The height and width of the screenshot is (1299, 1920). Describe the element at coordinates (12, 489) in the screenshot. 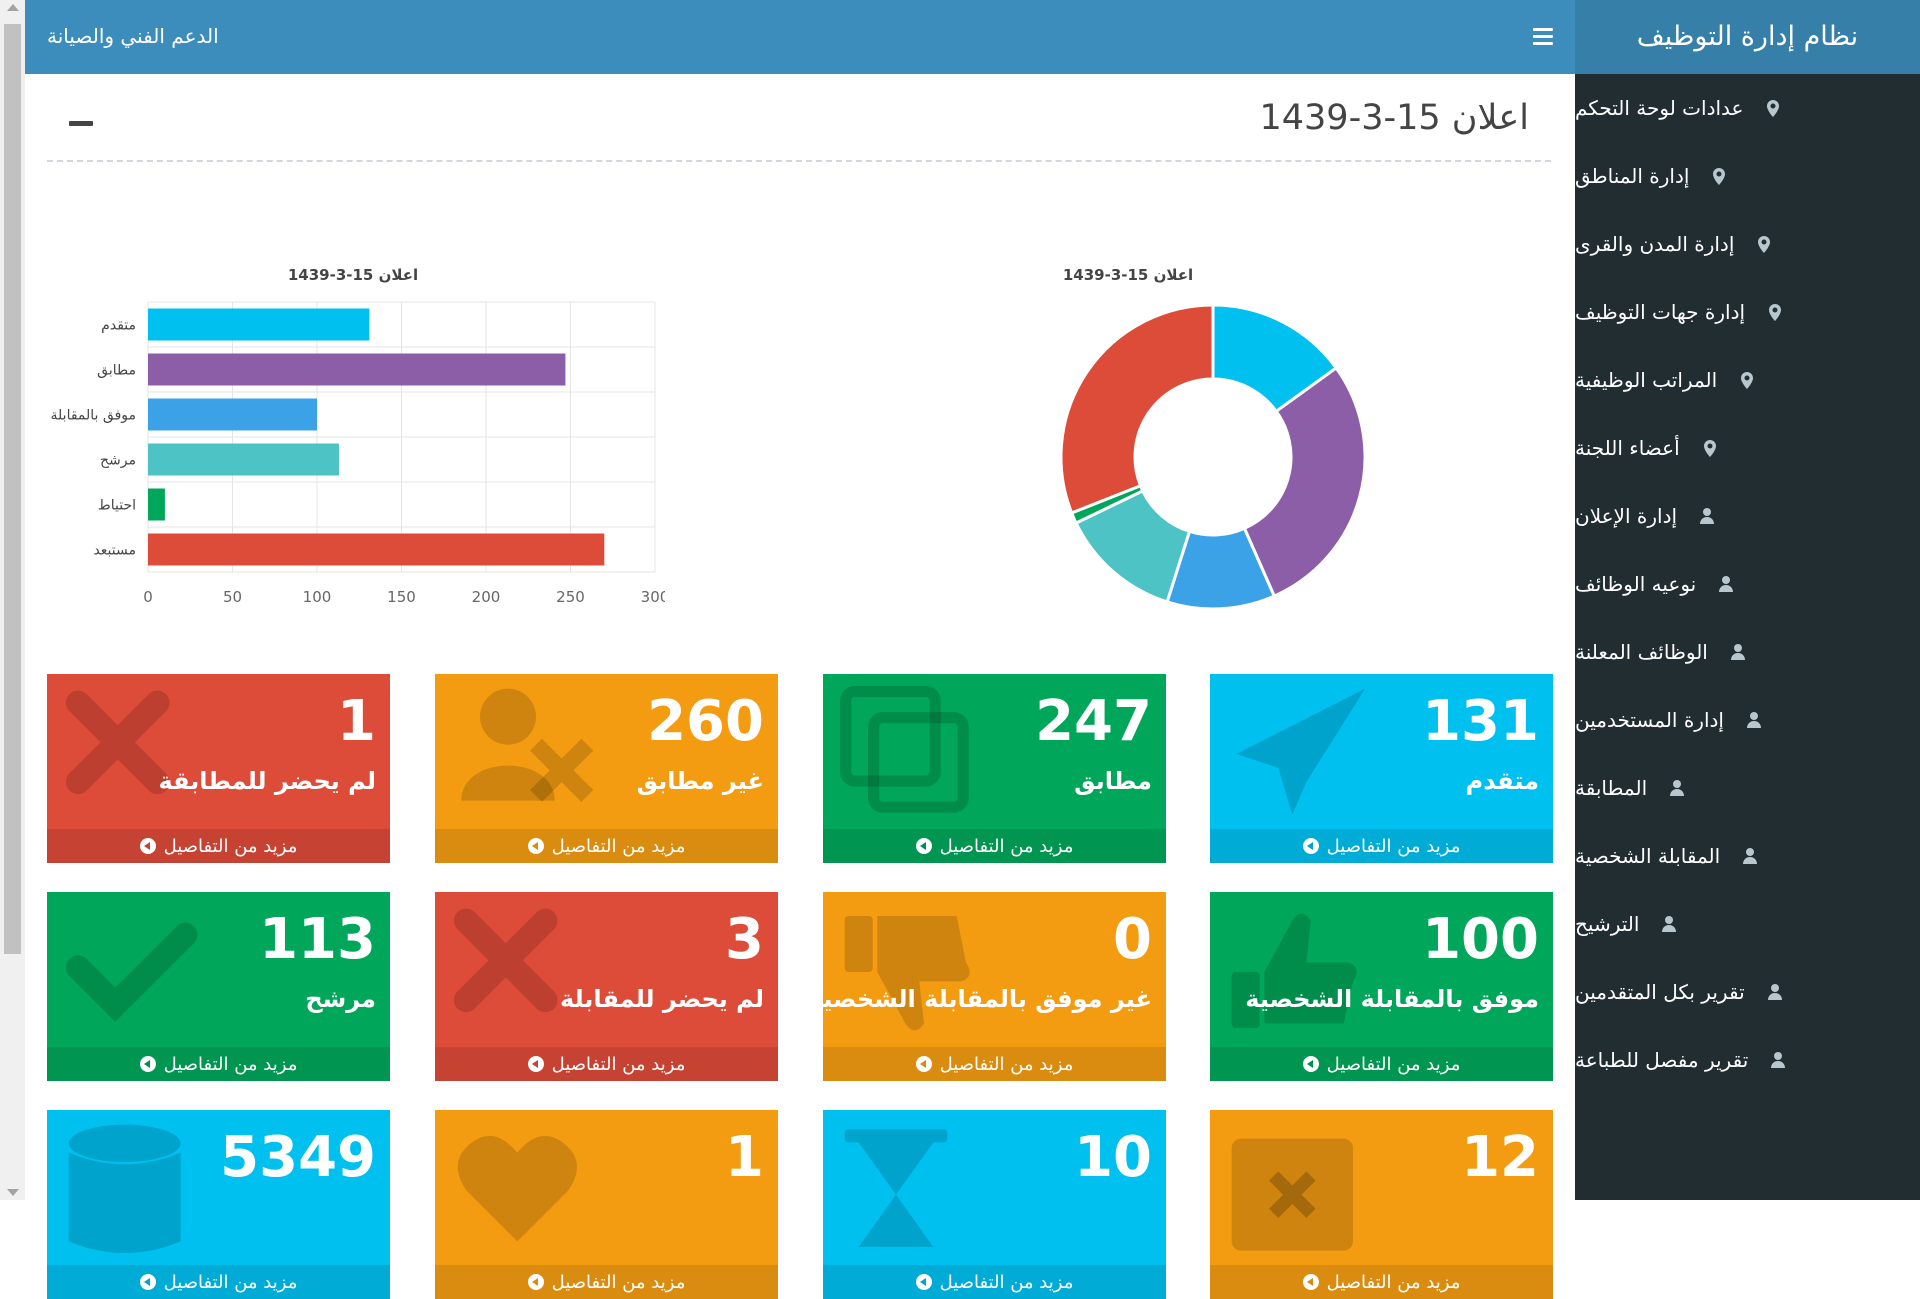

I see `scrollbar-thumb` at that location.